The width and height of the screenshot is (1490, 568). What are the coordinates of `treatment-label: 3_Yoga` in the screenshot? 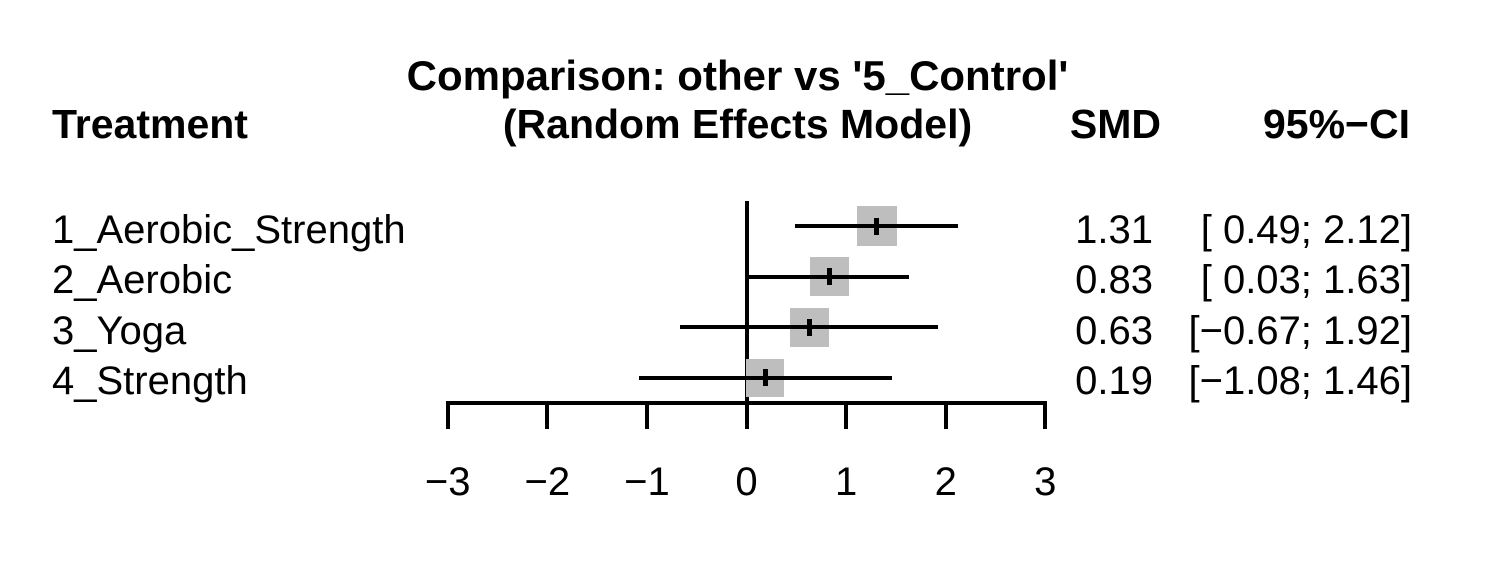 It's located at (119, 331).